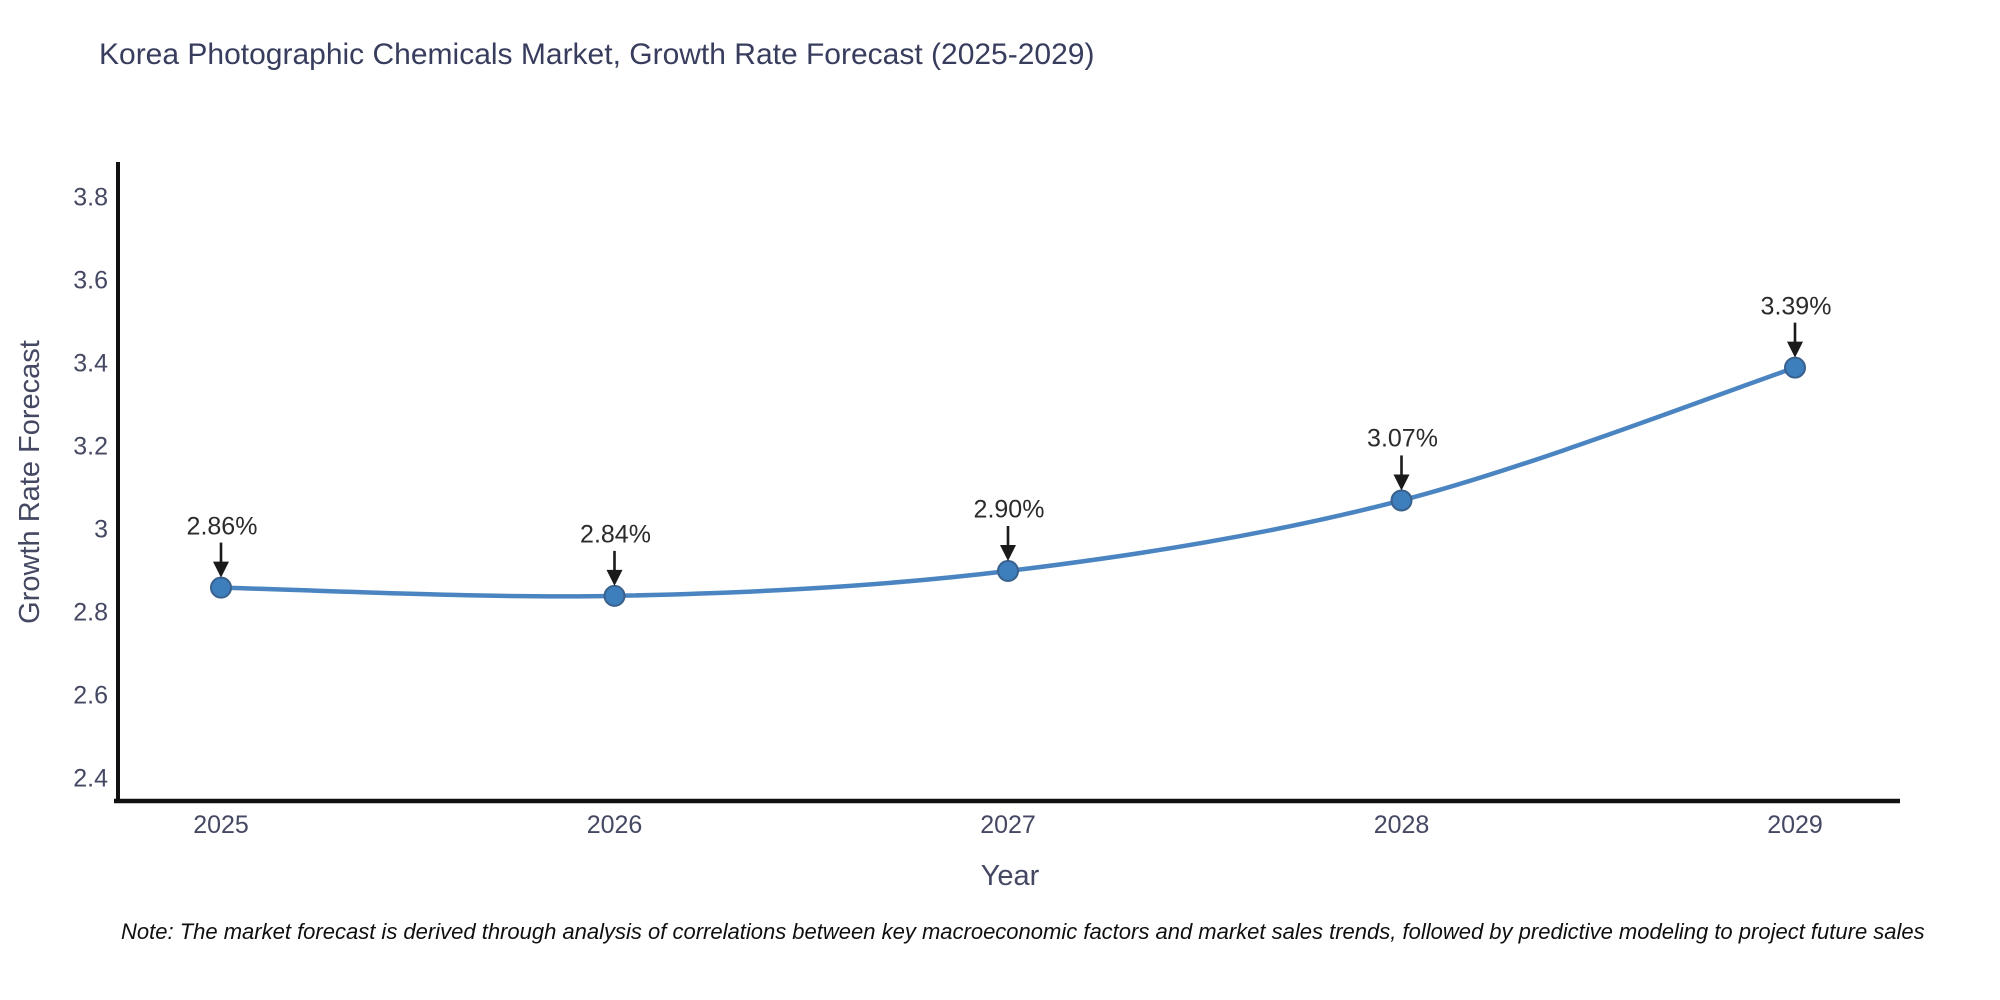  What do you see at coordinates (1010, 876) in the screenshot?
I see `x-axis-title: Year` at bounding box center [1010, 876].